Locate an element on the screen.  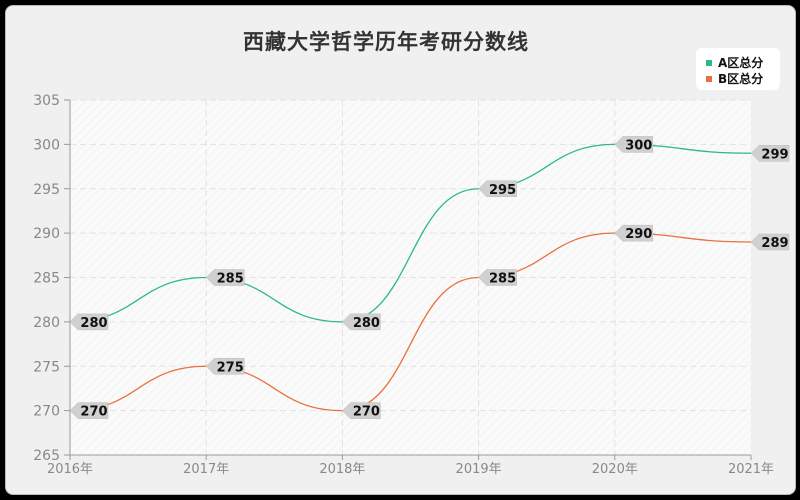
legend-item-b: B区总分 is located at coordinates (734, 78).